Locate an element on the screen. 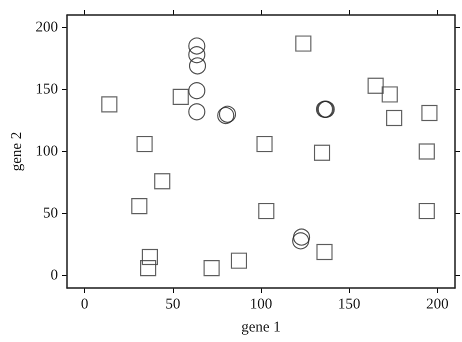 The height and width of the screenshot is (342, 462). y-tick-label: 200 is located at coordinates (47, 27).